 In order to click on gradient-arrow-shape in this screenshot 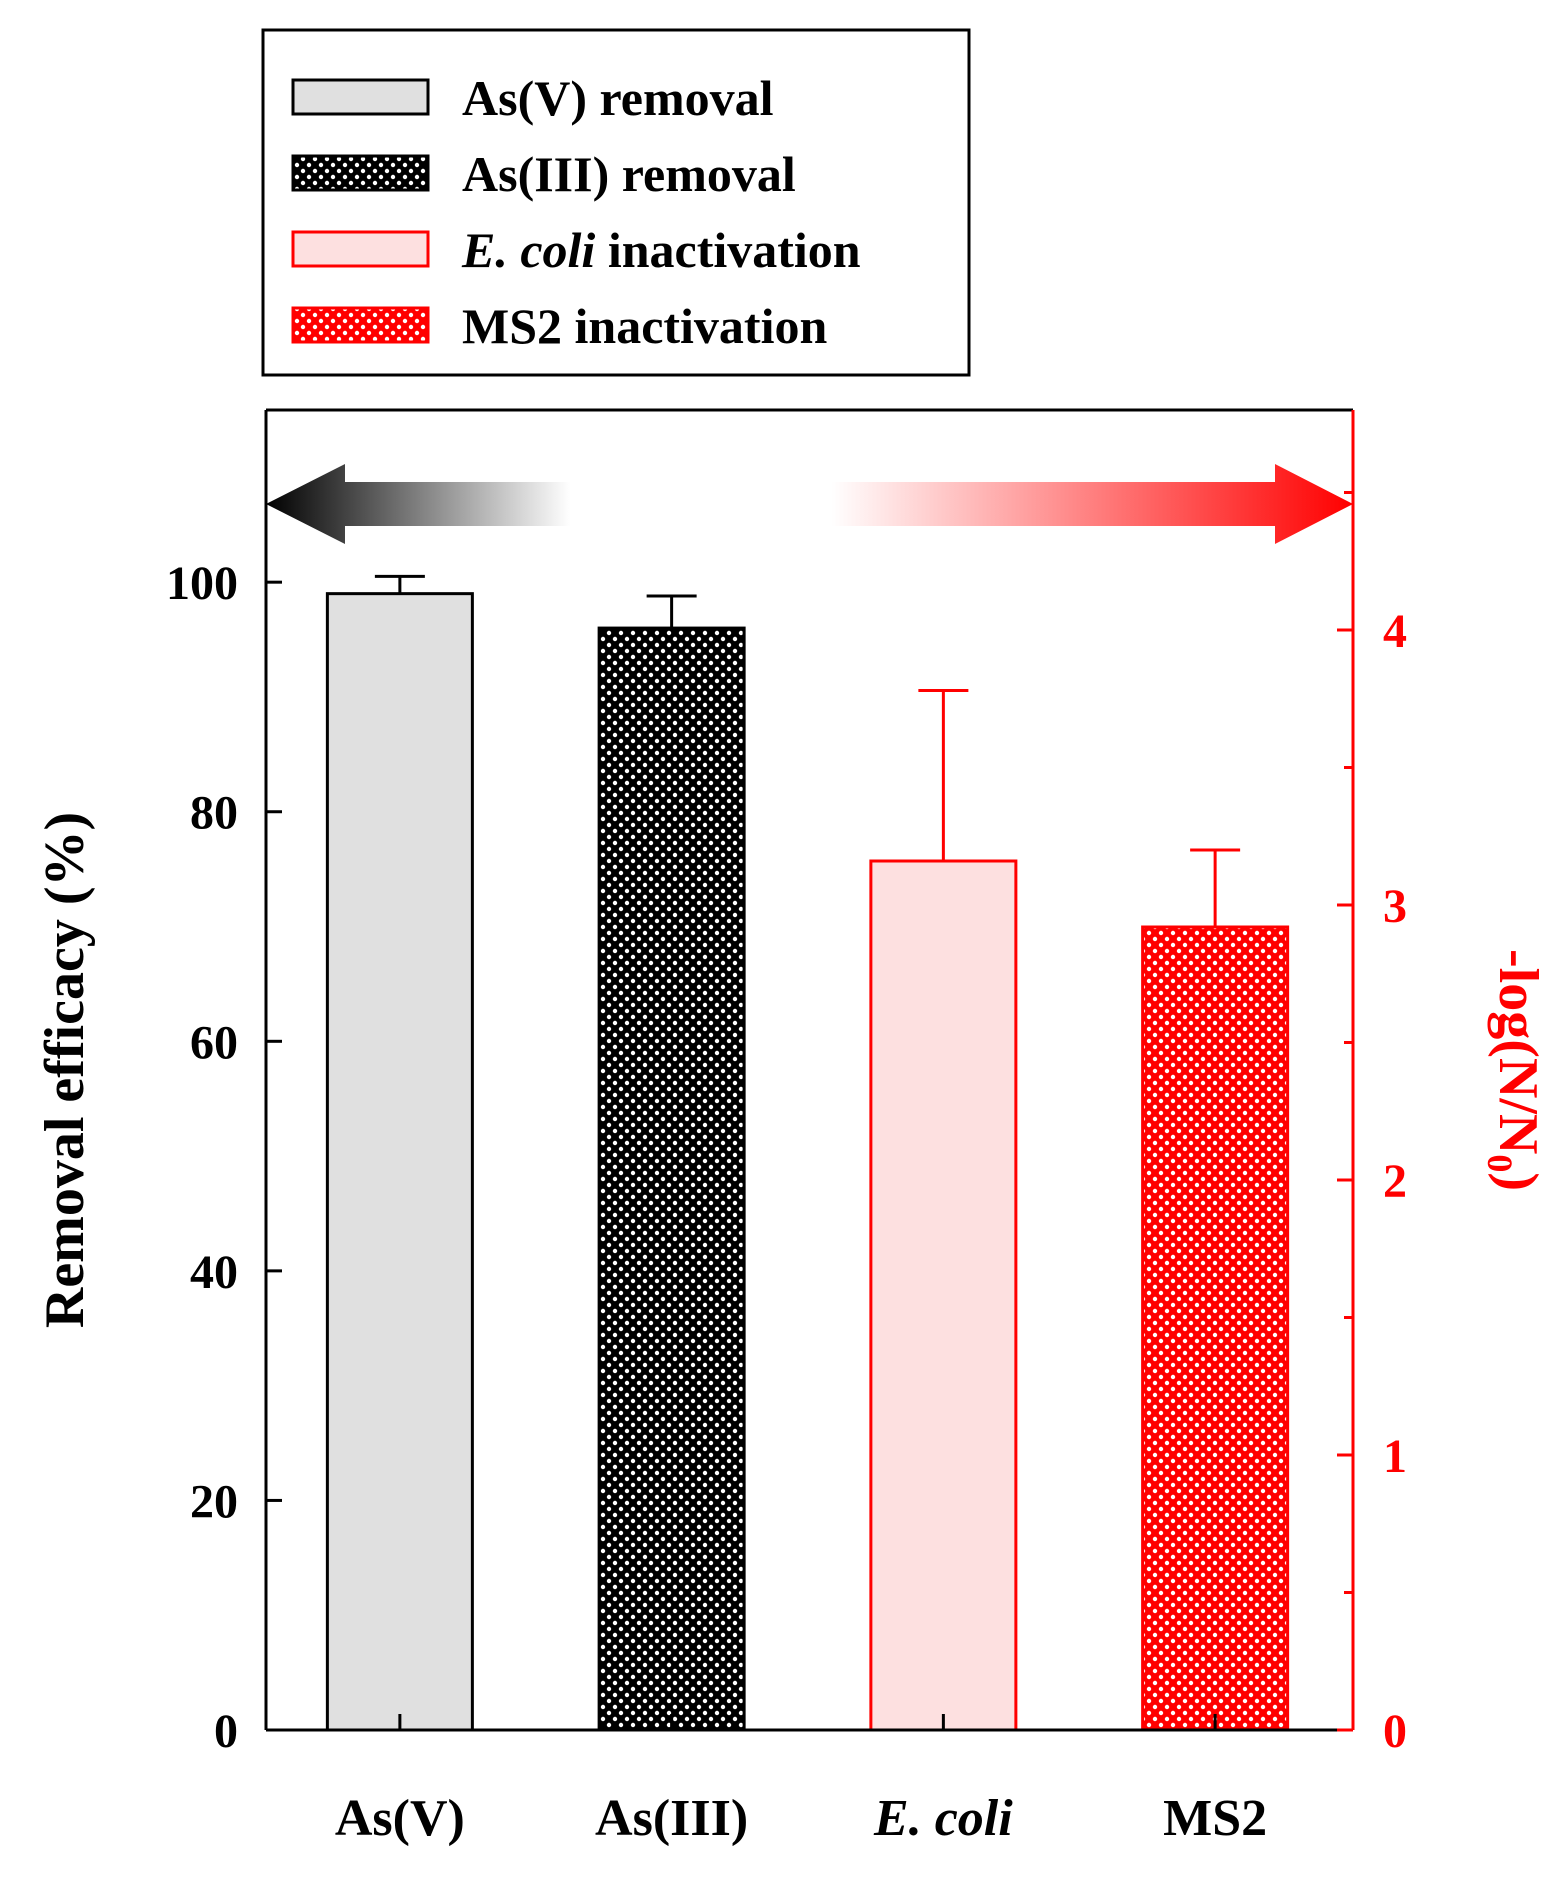, I will do `click(809, 504)`.